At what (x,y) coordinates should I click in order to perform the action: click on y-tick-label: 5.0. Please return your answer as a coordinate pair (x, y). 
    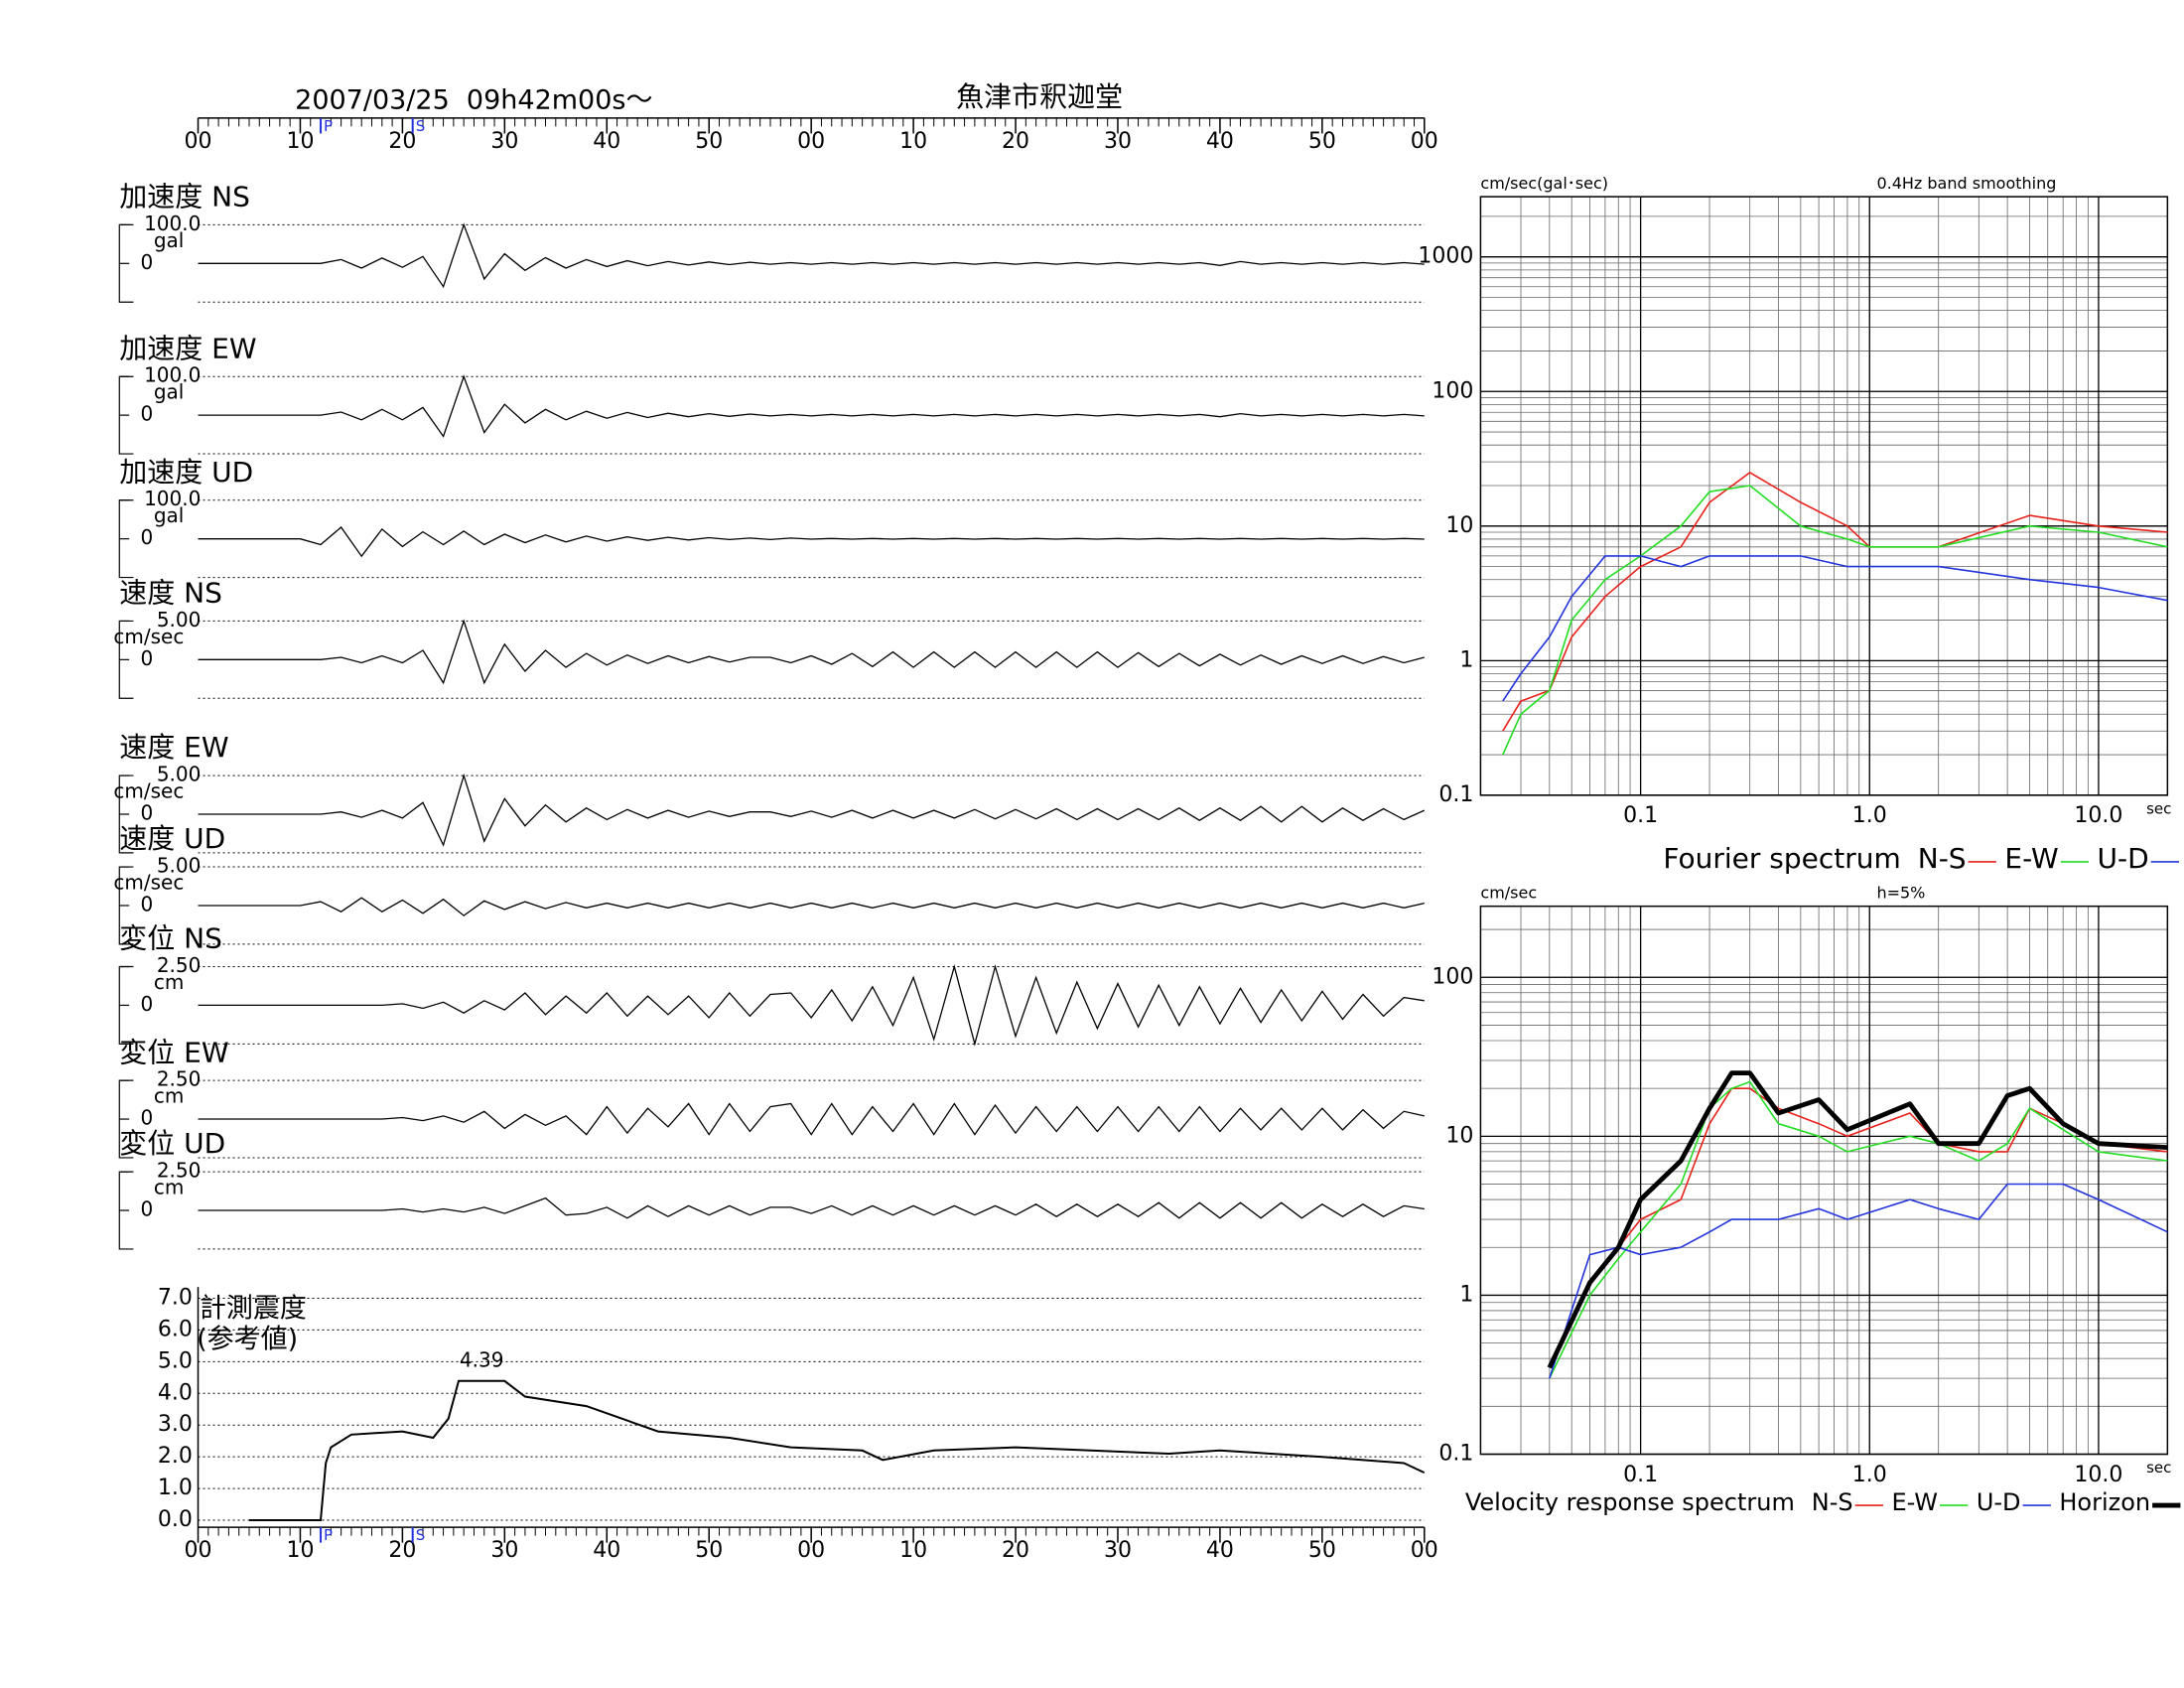
    Looking at the image, I should click on (175, 1360).